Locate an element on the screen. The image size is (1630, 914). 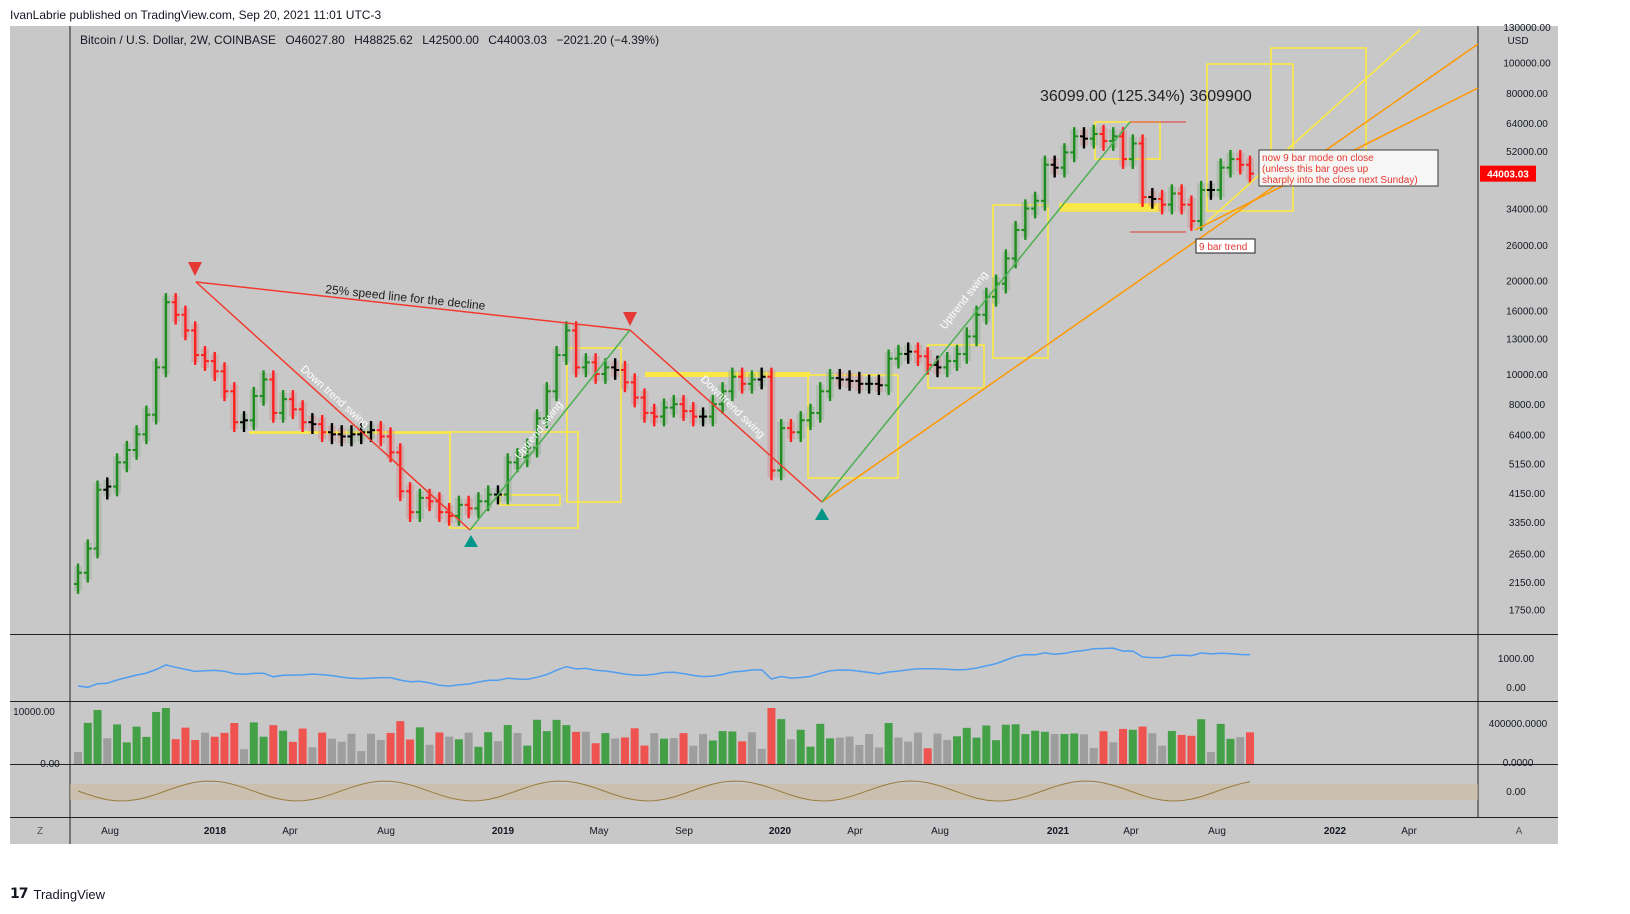
time-tick-label: 2021 is located at coordinates (1058, 831).